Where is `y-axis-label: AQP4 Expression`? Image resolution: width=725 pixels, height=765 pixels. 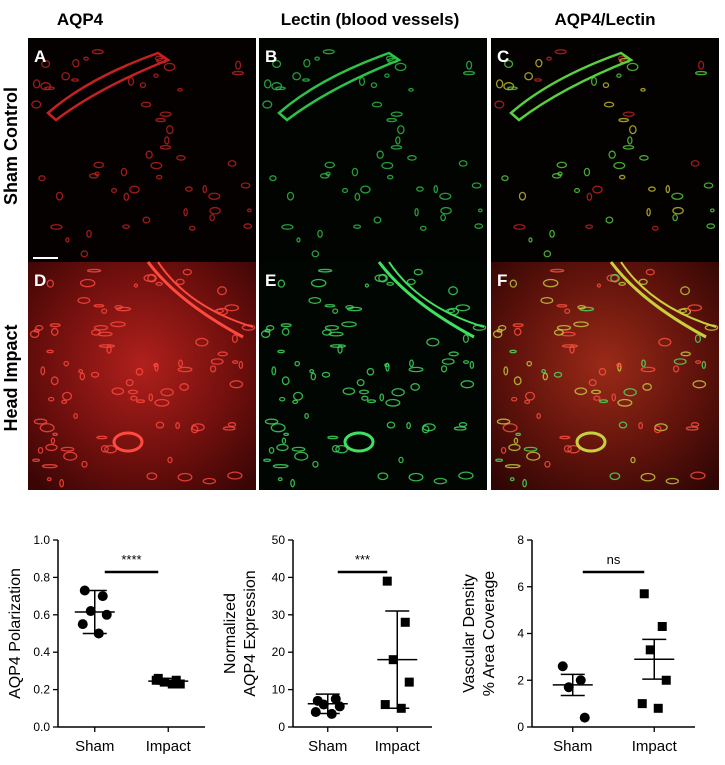
y-axis-label: AQP4 Expression is located at coordinates (250, 633).